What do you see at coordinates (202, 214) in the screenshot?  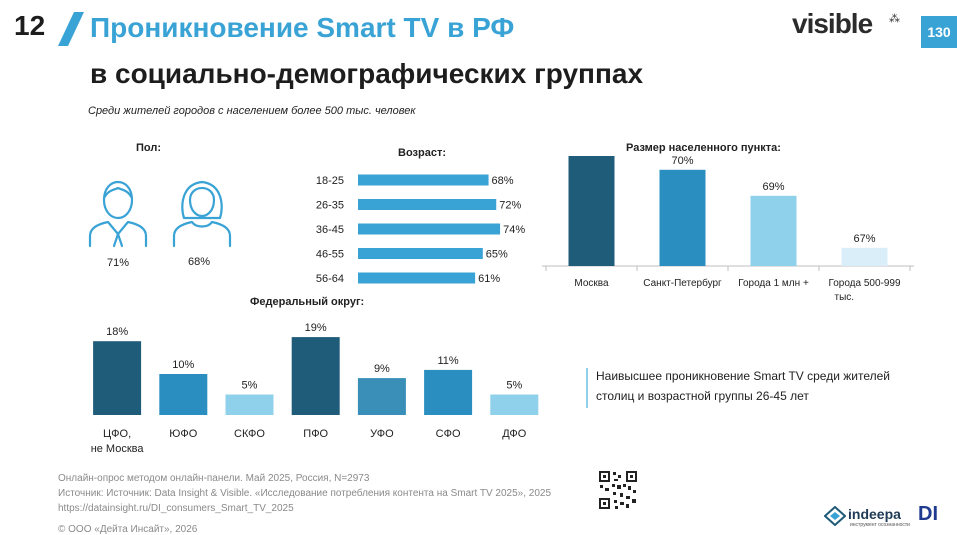 I see `woman-icon` at bounding box center [202, 214].